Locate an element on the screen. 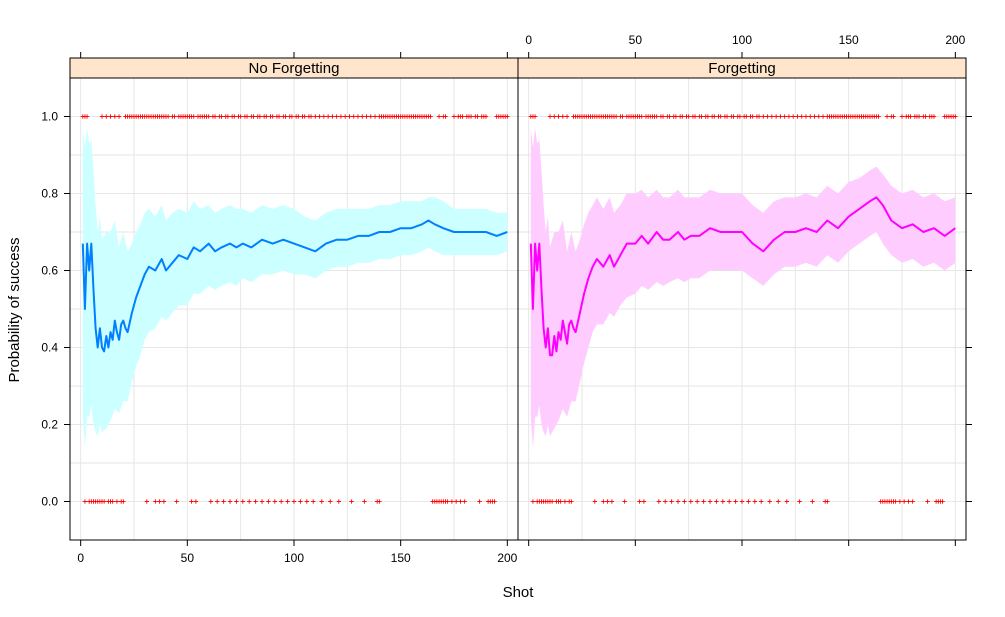 Image resolution: width=1005 pixels, height=617 pixels. y-tick-label: 0.2 is located at coordinates (49, 425).